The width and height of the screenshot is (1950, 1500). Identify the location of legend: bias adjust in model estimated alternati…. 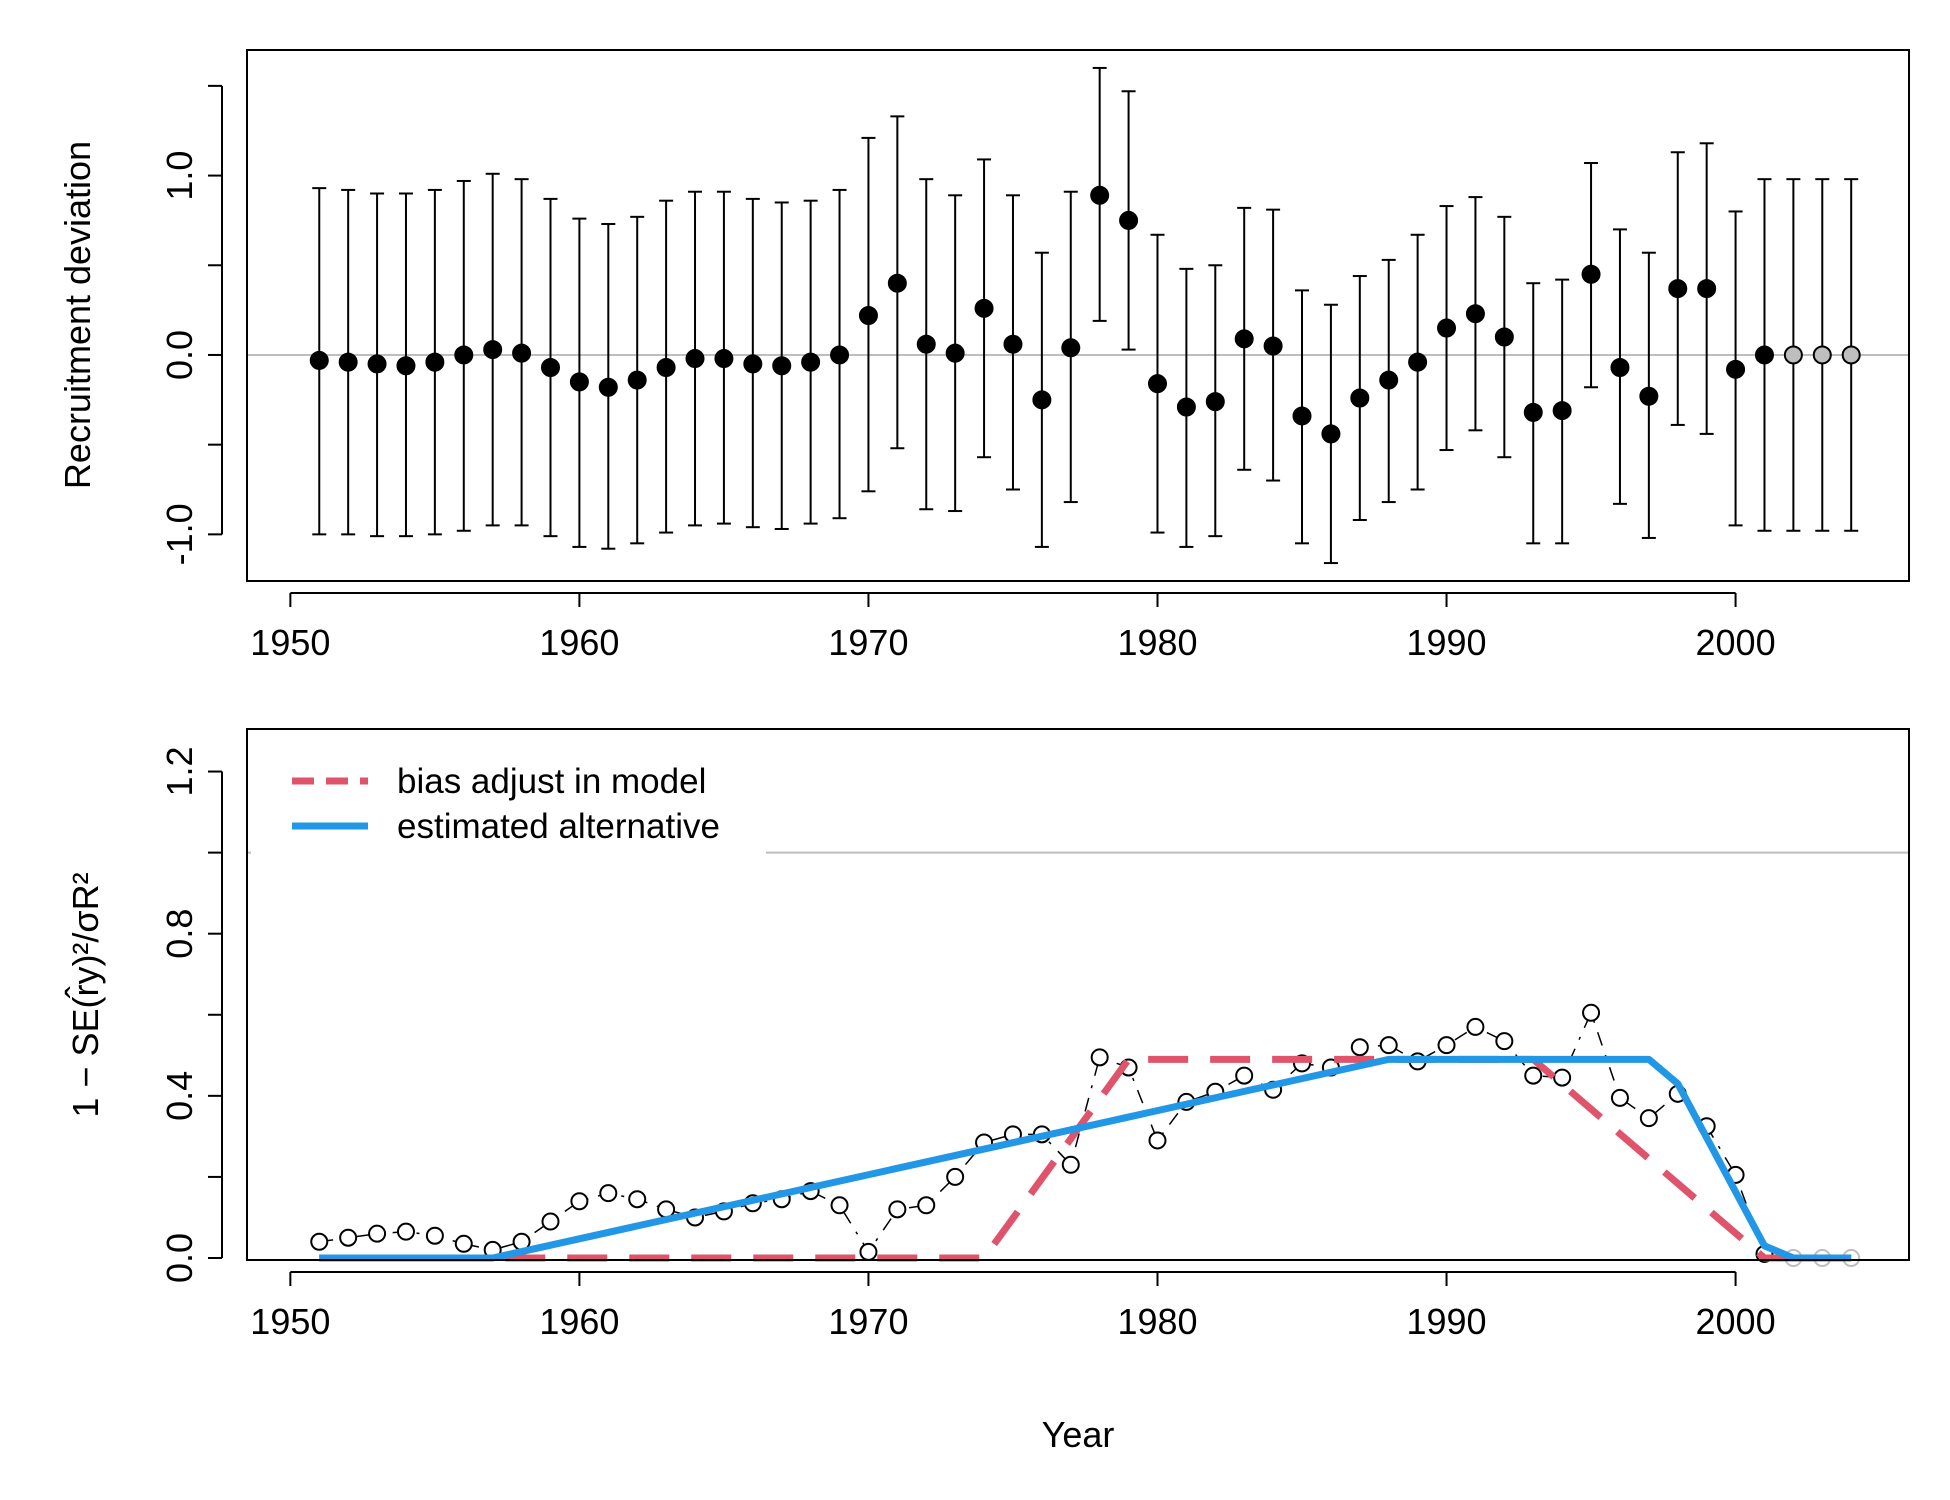
(506, 804).